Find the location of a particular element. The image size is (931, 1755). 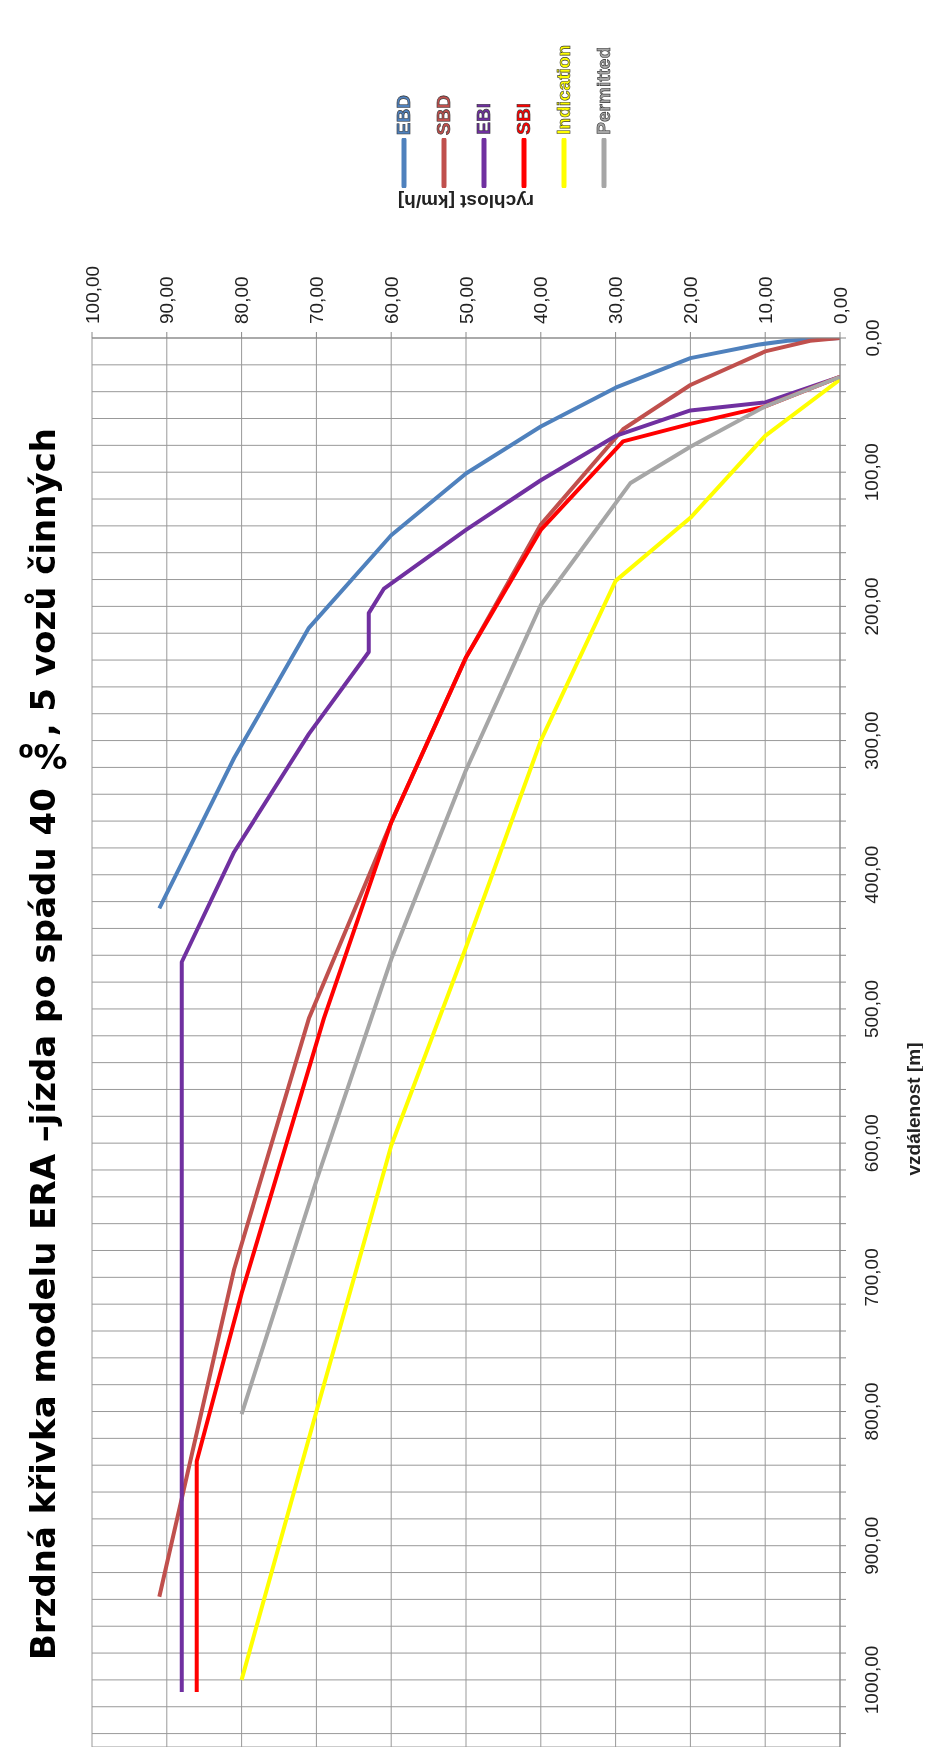

y-tick-label: 0,00 is located at coordinates (872, 338).